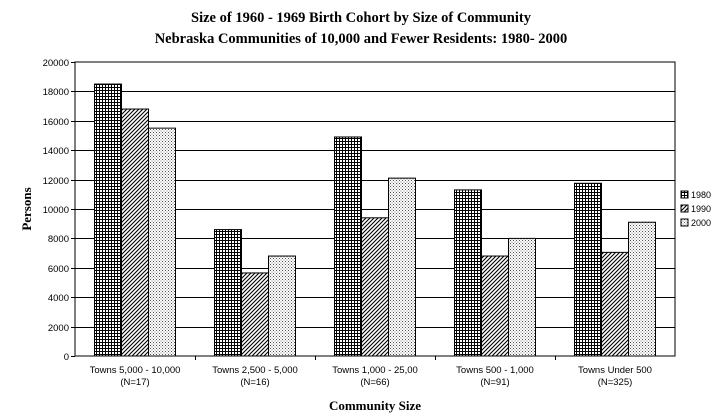  I want to click on x-tick-label: Towns 1,000 - 25,00, so click(375, 370).